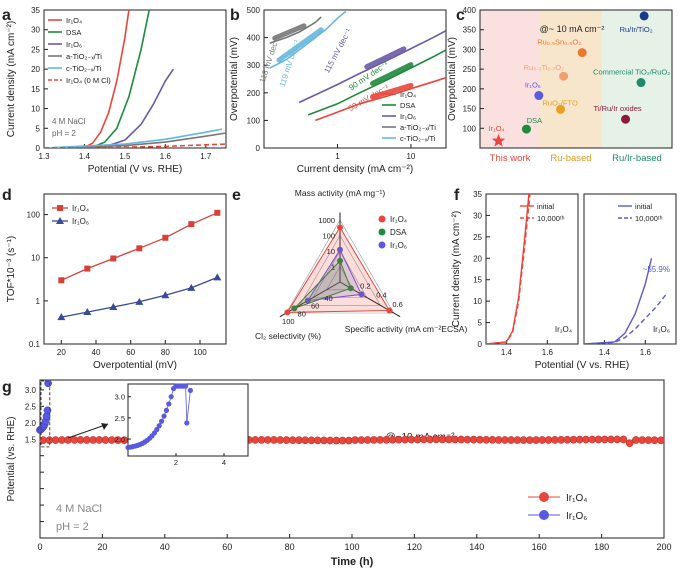  I want to click on x-tick-label: 140, so click(476, 547).